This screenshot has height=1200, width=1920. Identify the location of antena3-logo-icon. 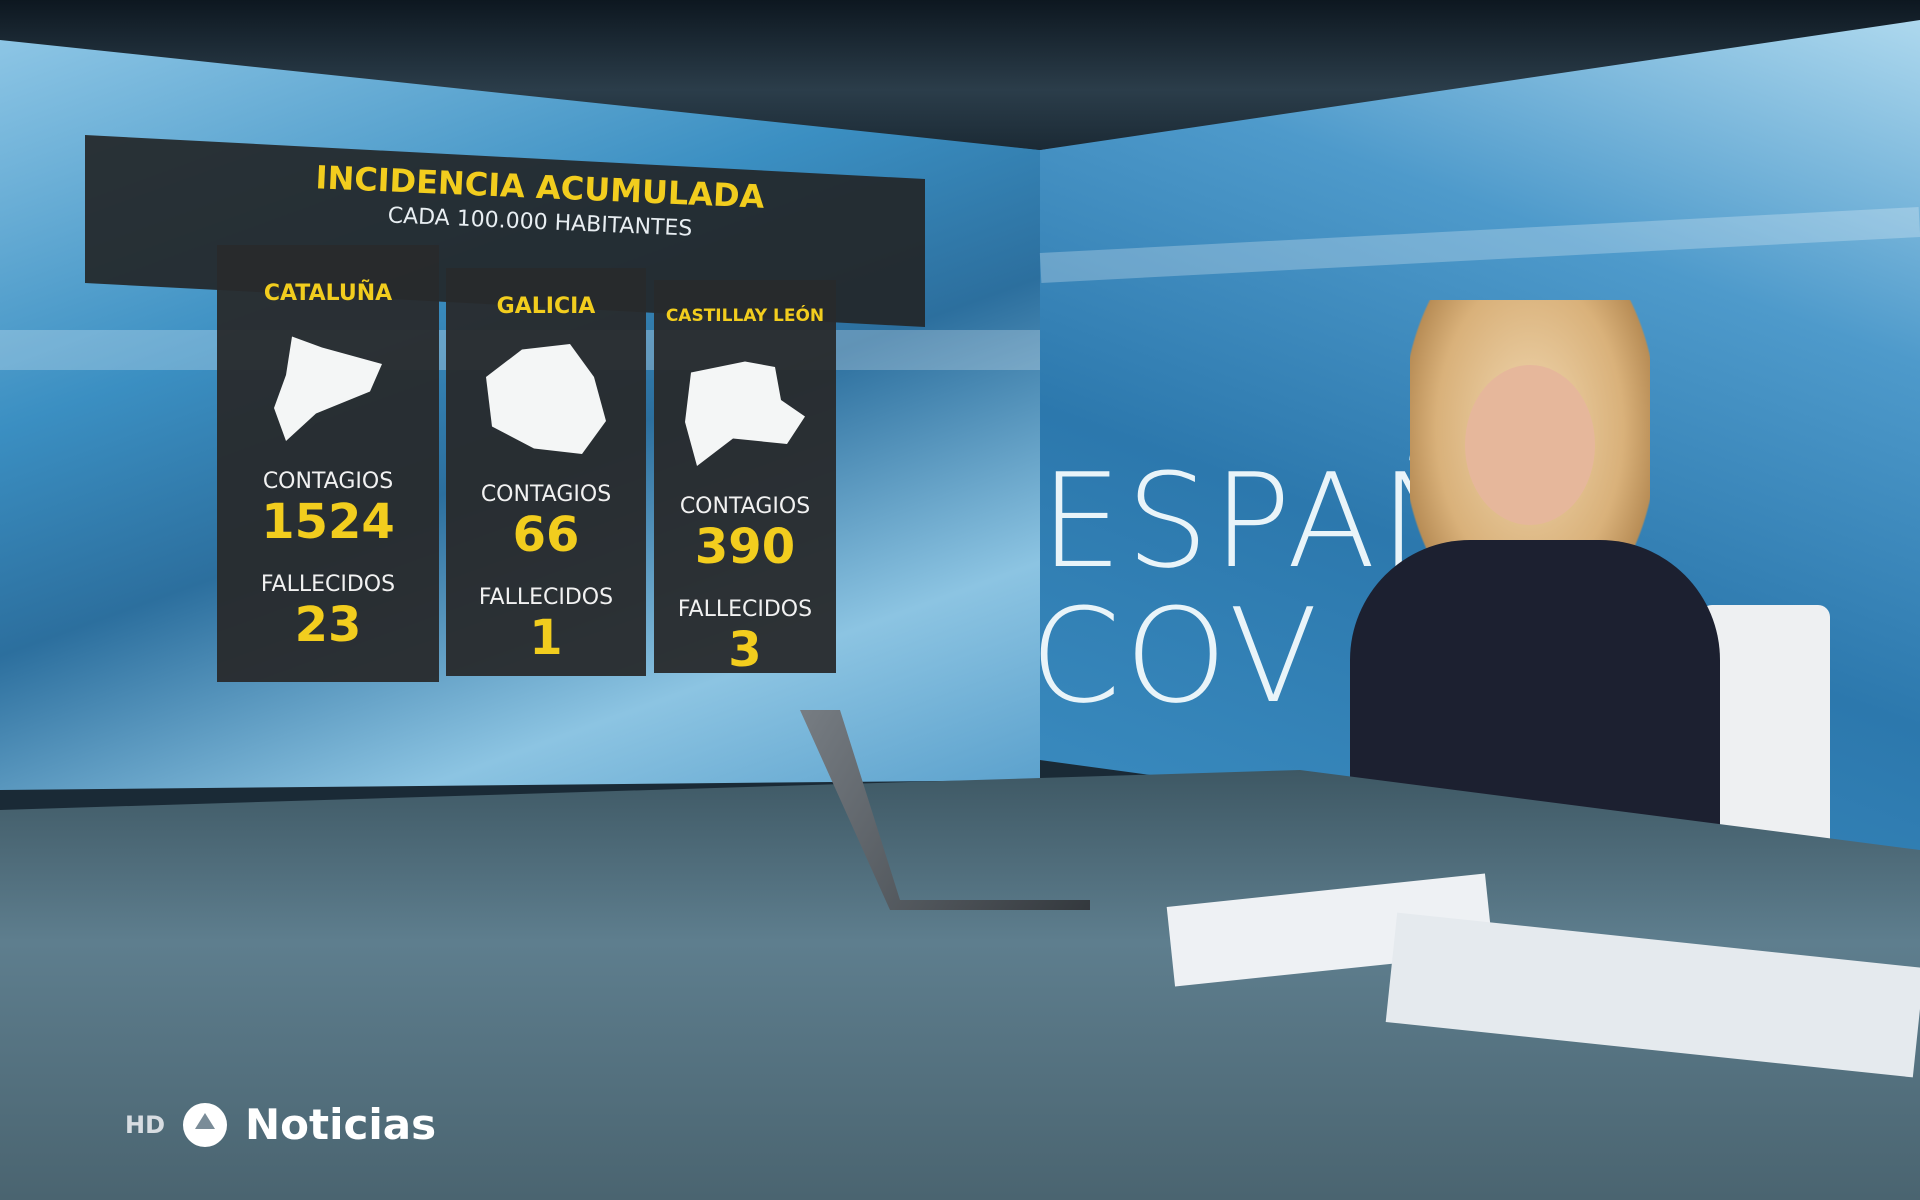
(205, 1124).